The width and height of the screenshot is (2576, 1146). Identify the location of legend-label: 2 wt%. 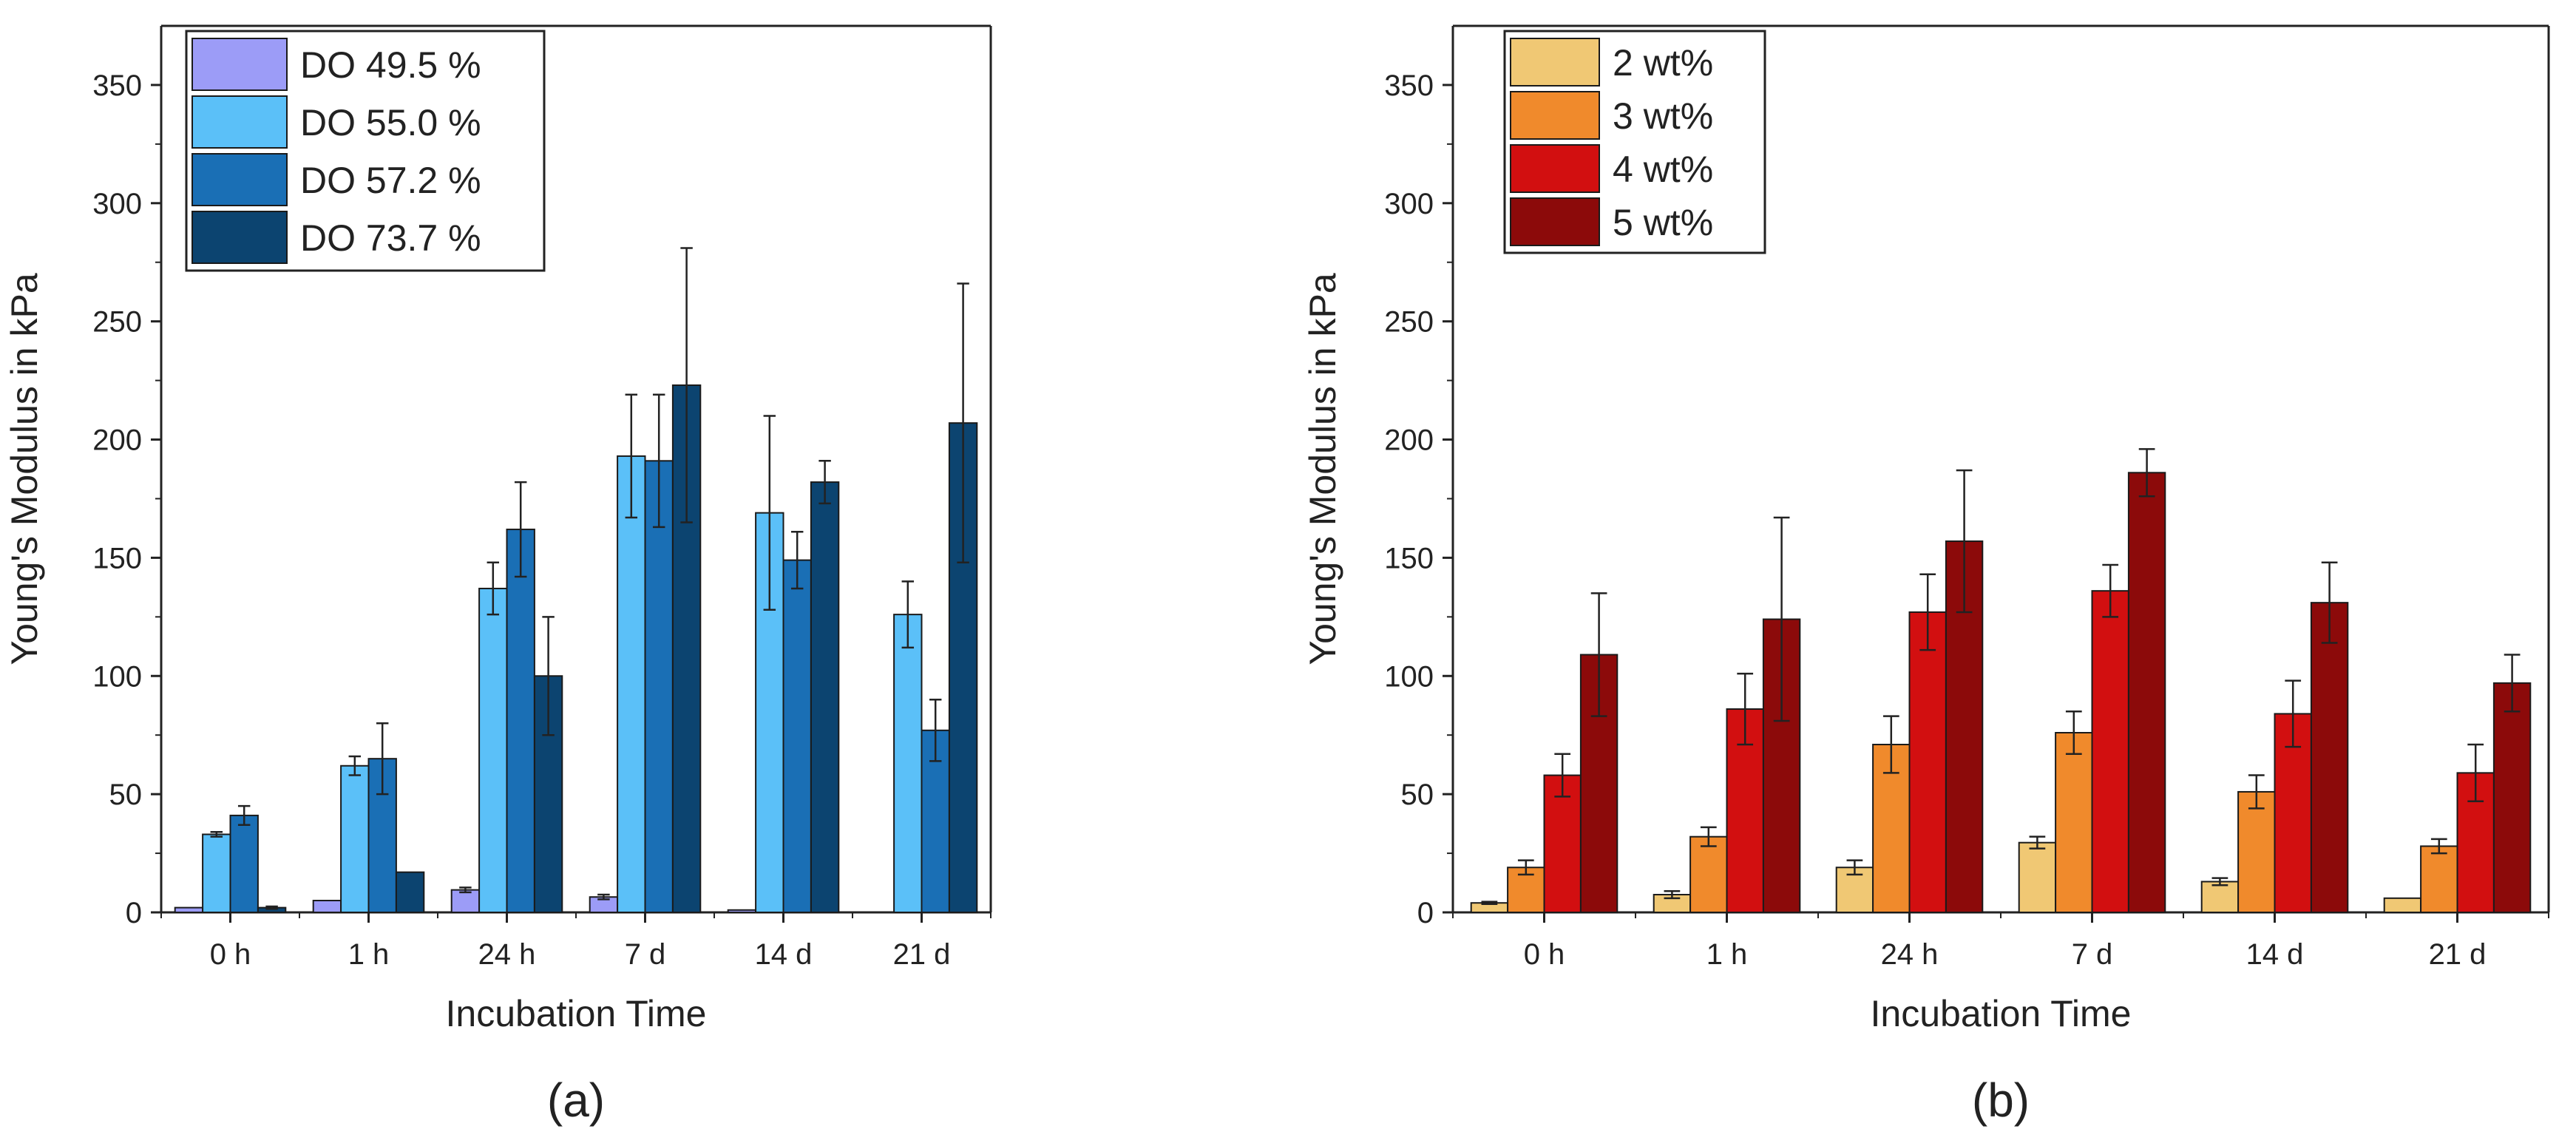
(1663, 63).